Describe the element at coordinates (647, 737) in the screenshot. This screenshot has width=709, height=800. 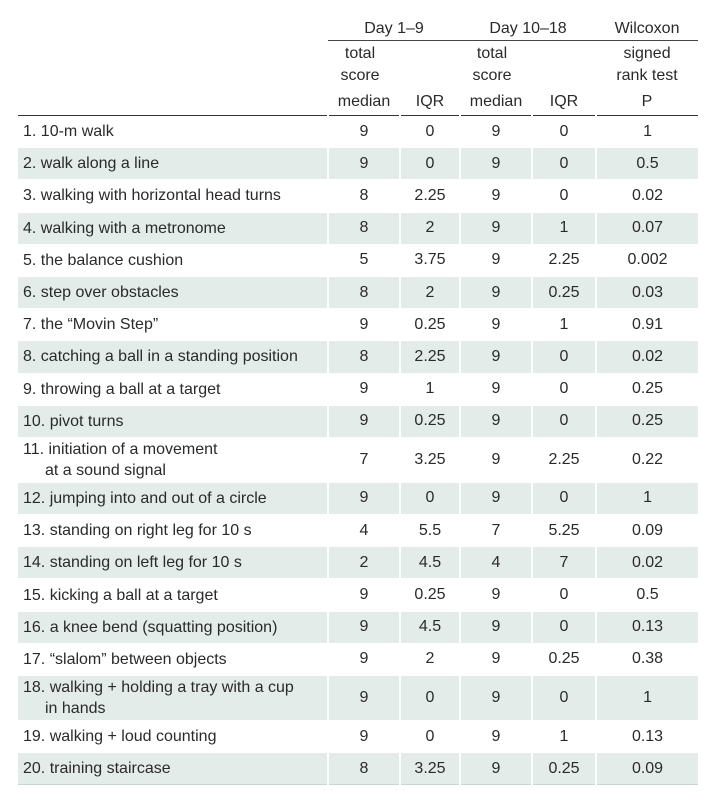
I see `cell-p: 0.13` at that location.